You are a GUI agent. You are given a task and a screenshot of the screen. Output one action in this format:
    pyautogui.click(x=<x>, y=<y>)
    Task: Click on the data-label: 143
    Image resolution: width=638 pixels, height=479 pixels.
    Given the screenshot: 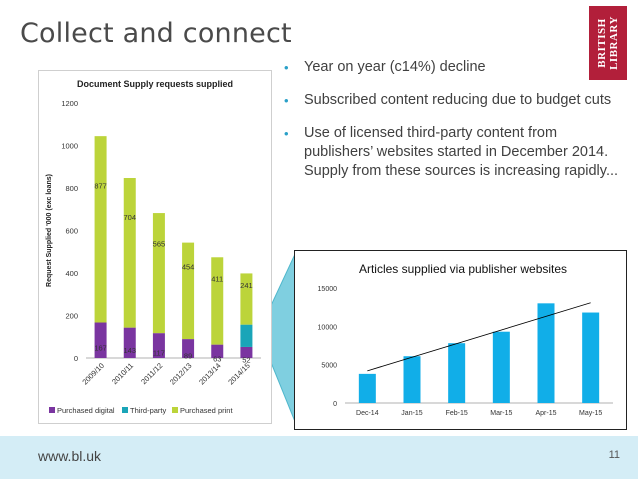 What is the action you would take?
    pyautogui.click(x=129, y=350)
    